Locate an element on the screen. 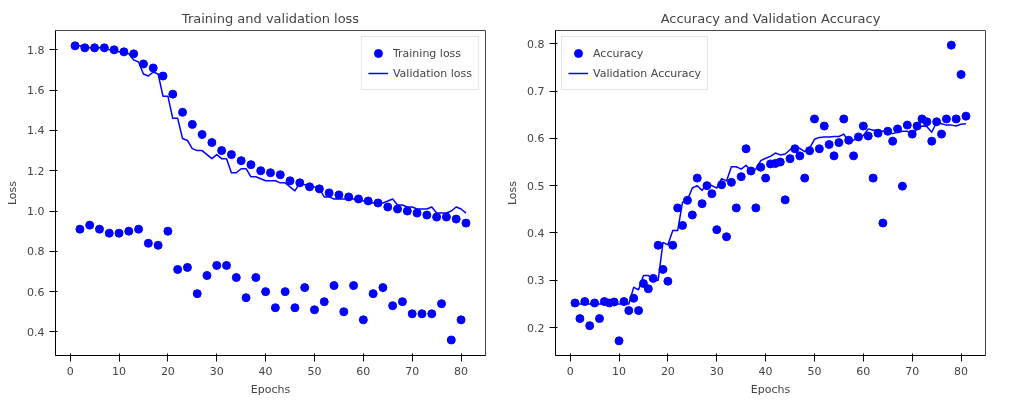 This screenshot has height=406, width=1009. chart-title: Training and validation loss is located at coordinates (270, 18).